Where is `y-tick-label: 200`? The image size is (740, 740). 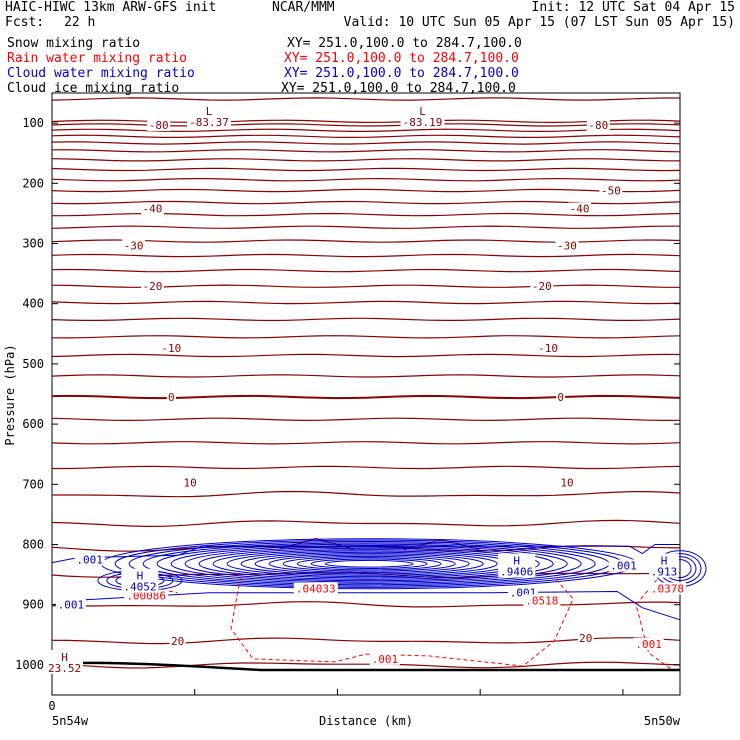 y-tick-label: 200 is located at coordinates (33, 183).